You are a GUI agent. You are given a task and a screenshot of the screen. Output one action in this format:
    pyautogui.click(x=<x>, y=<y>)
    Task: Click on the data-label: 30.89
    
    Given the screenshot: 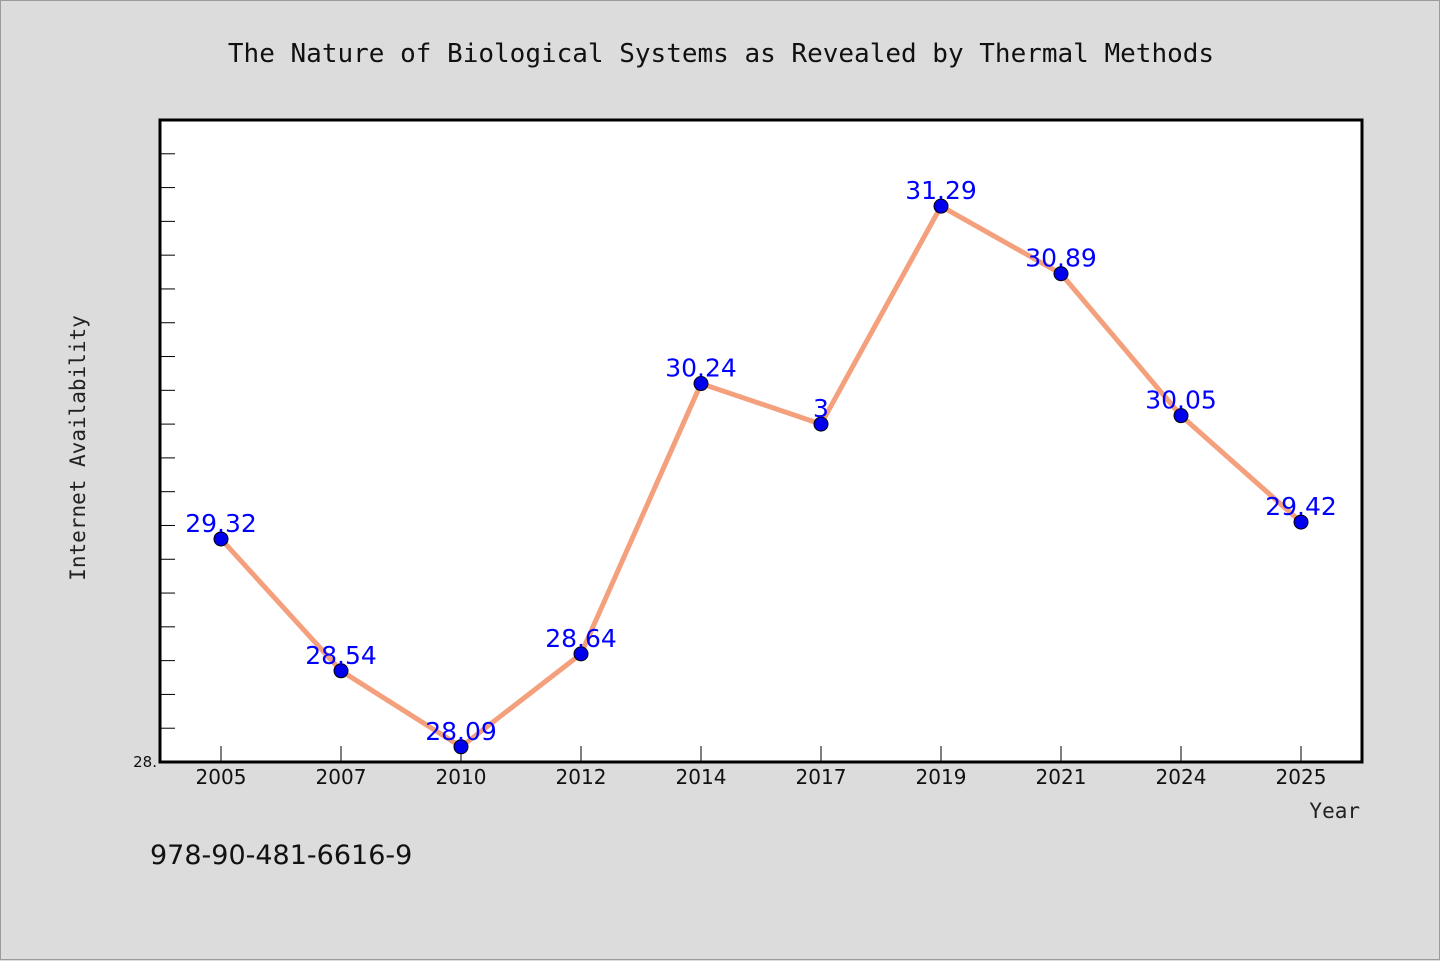 What is the action you would take?
    pyautogui.click(x=1061, y=258)
    